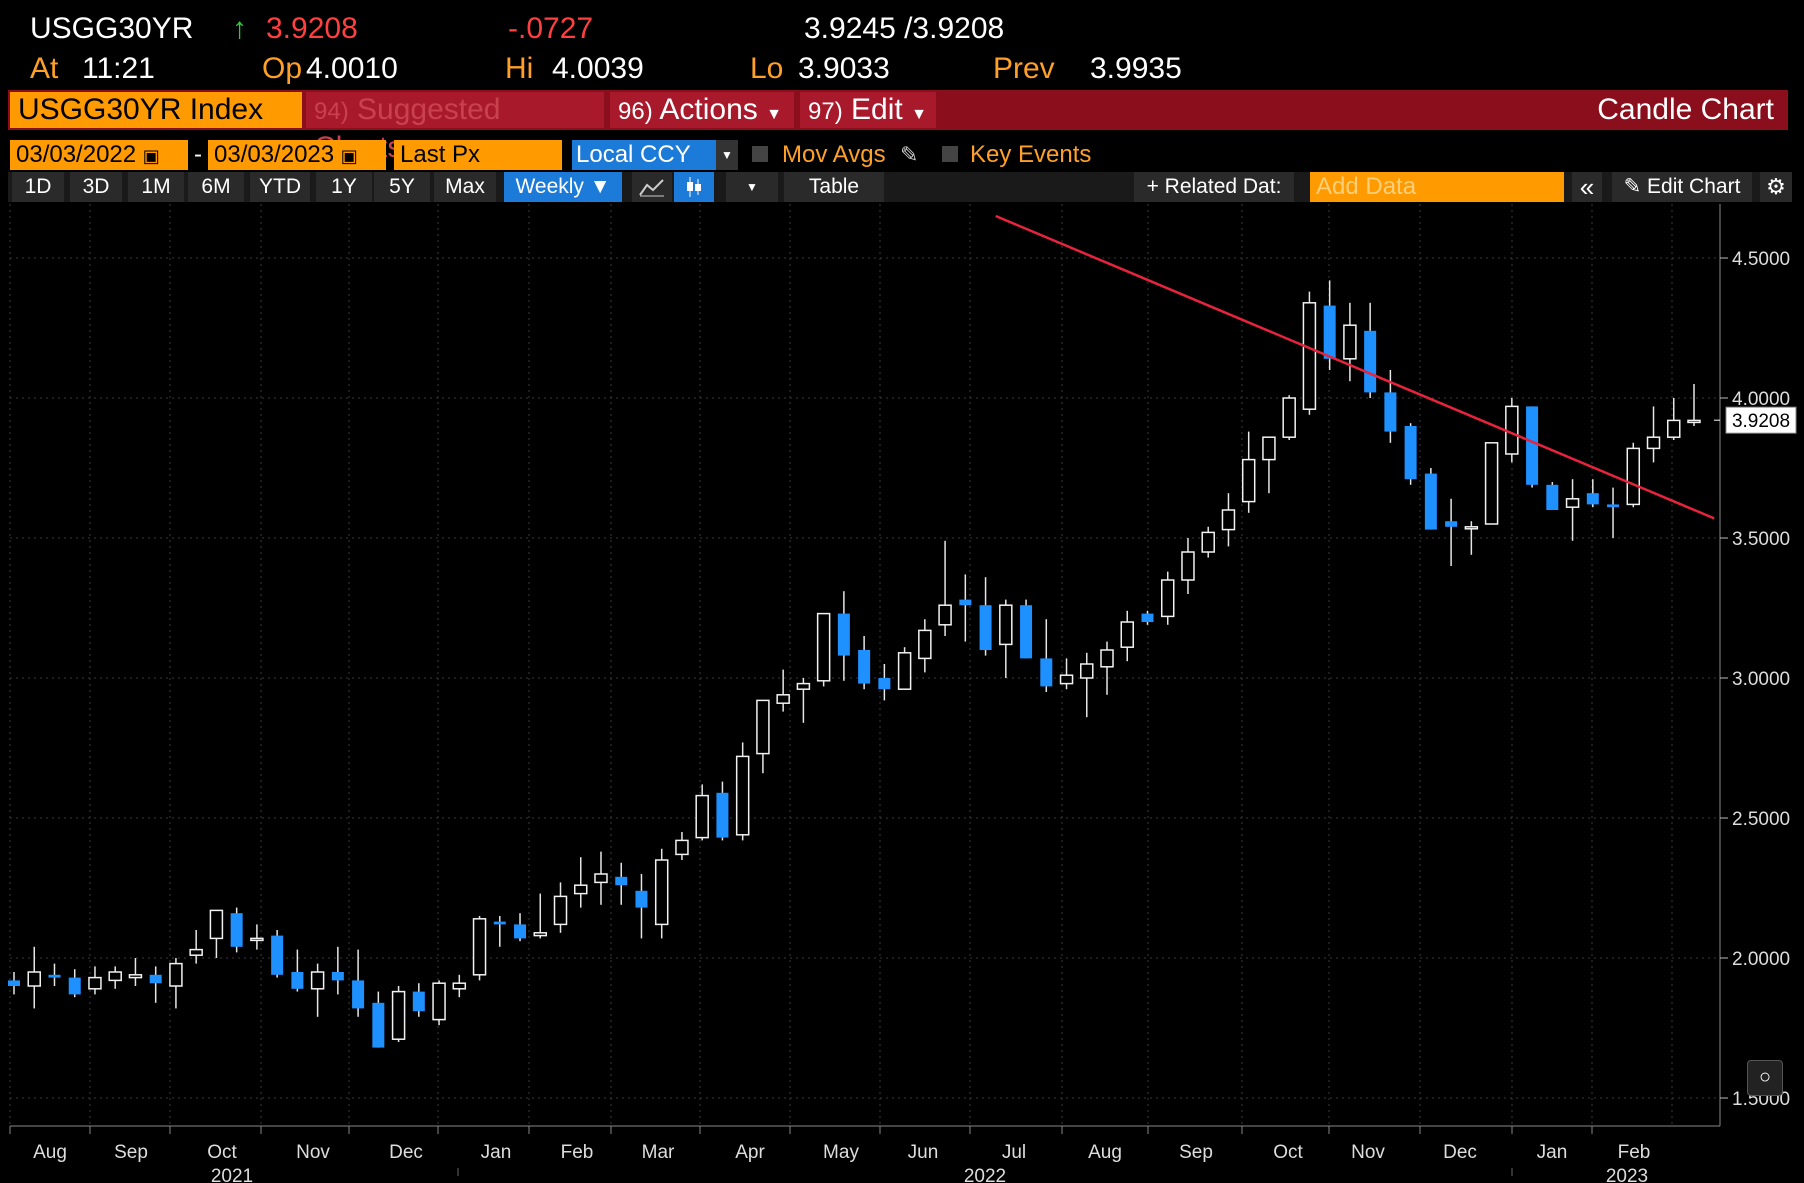 The width and height of the screenshot is (1804, 1183). I want to click on actions-button: 96) Actions ▼, so click(702, 110).